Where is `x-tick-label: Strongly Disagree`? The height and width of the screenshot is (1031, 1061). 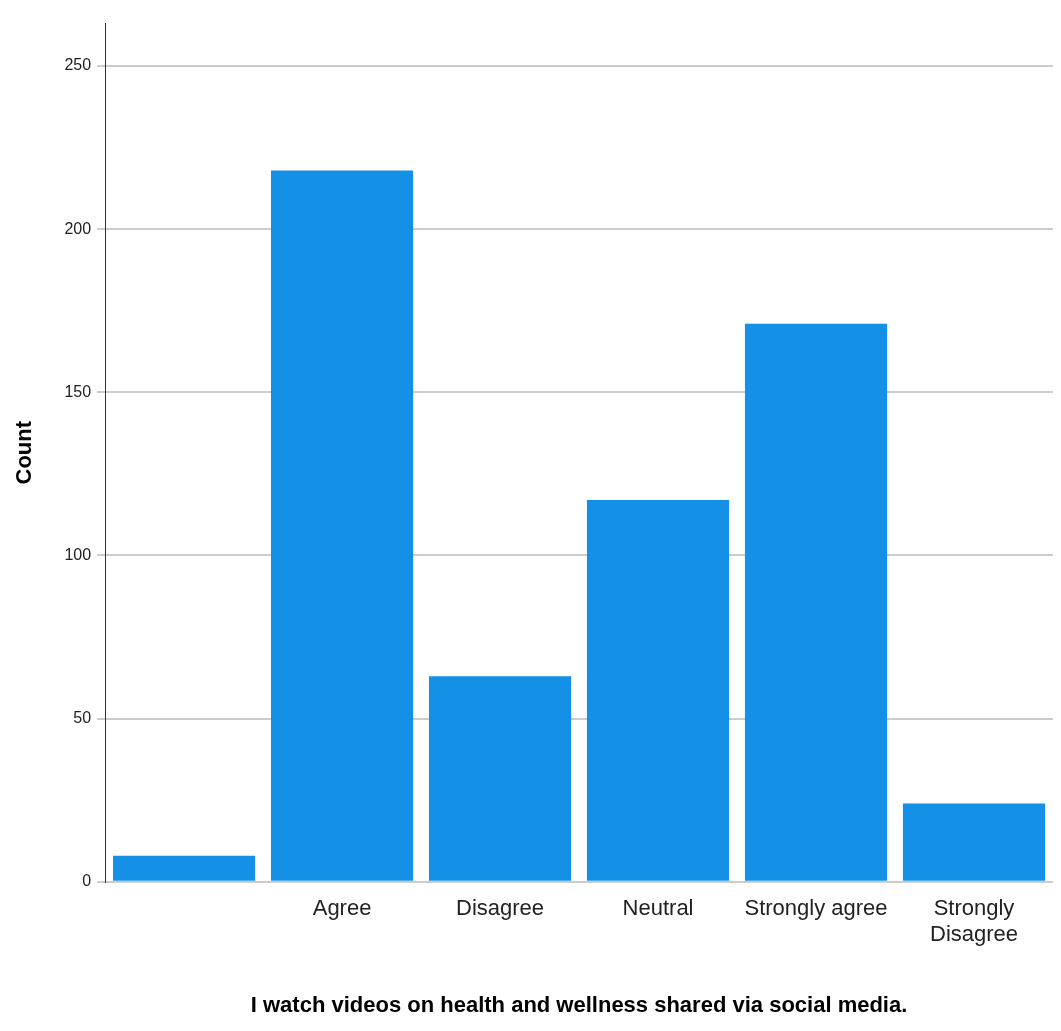 x-tick-label: Strongly Disagree is located at coordinates (974, 921).